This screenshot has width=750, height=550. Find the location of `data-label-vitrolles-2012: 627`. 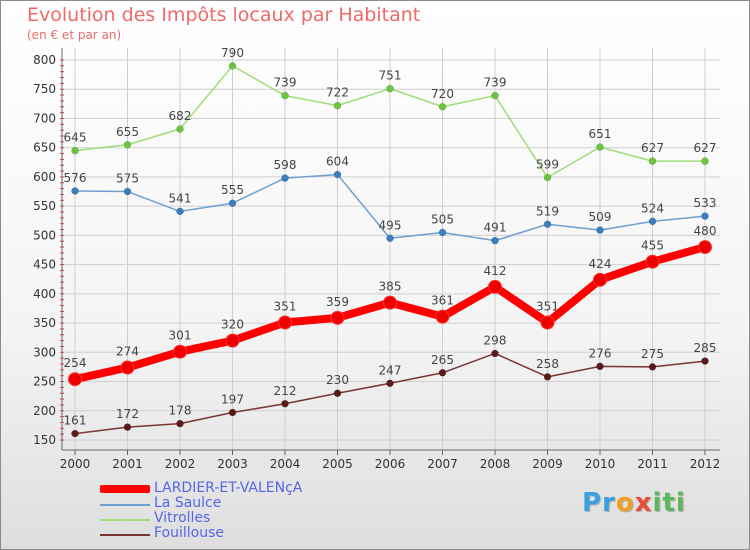

data-label-vitrolles-2012: 627 is located at coordinates (705, 148).